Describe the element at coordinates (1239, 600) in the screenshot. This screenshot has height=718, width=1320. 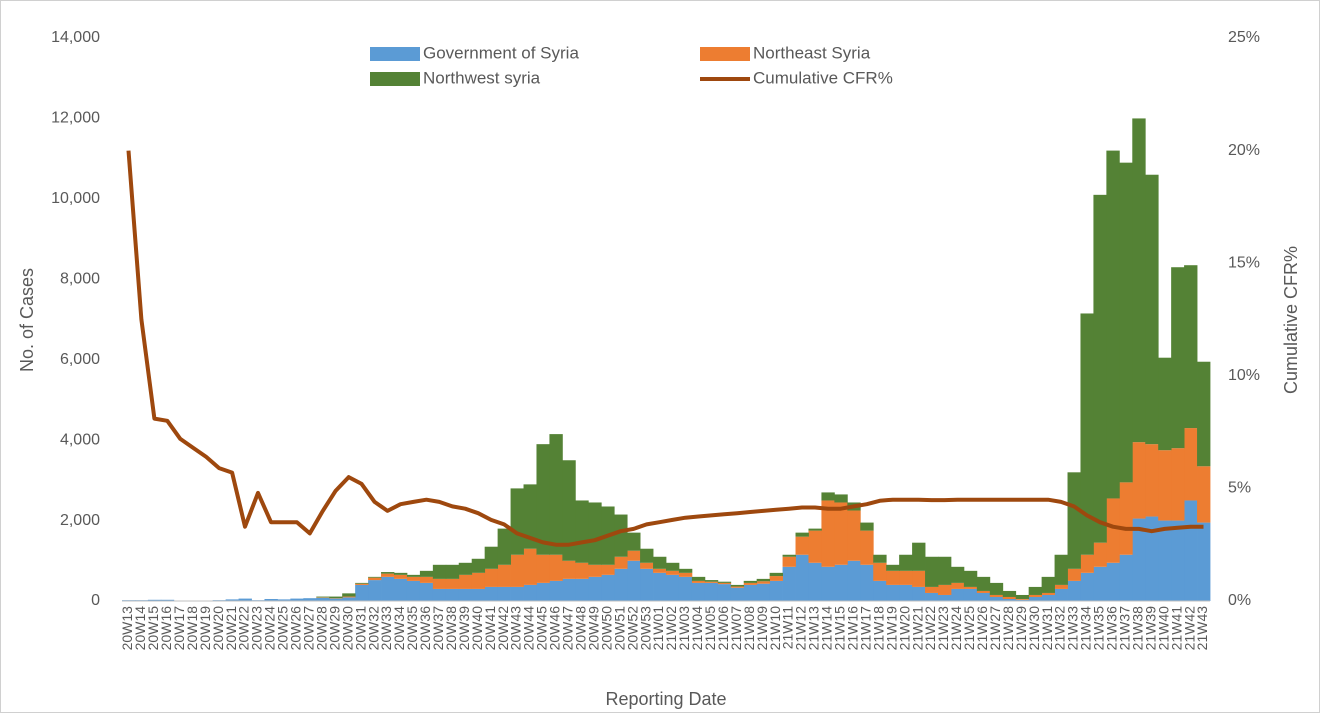
I see `y2-tick-label: 0%` at that location.